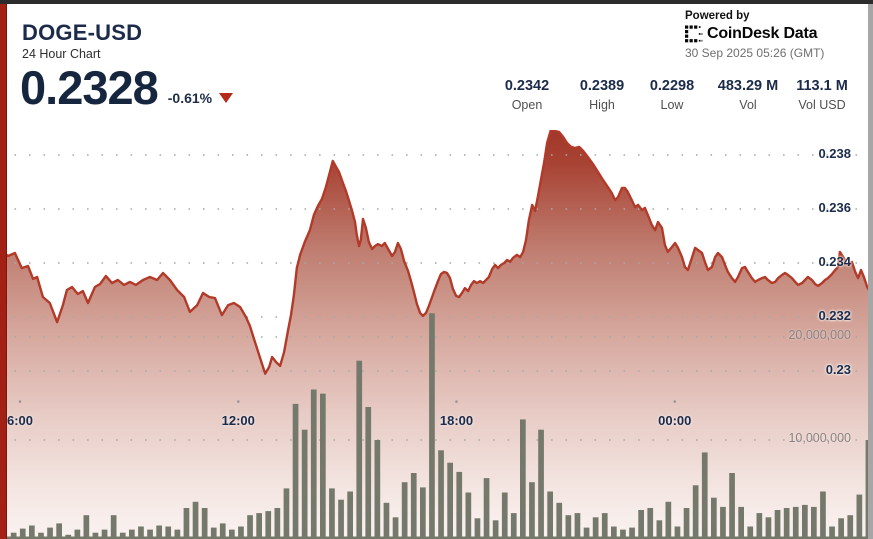  I want to click on triangle-down-icon, so click(226, 98).